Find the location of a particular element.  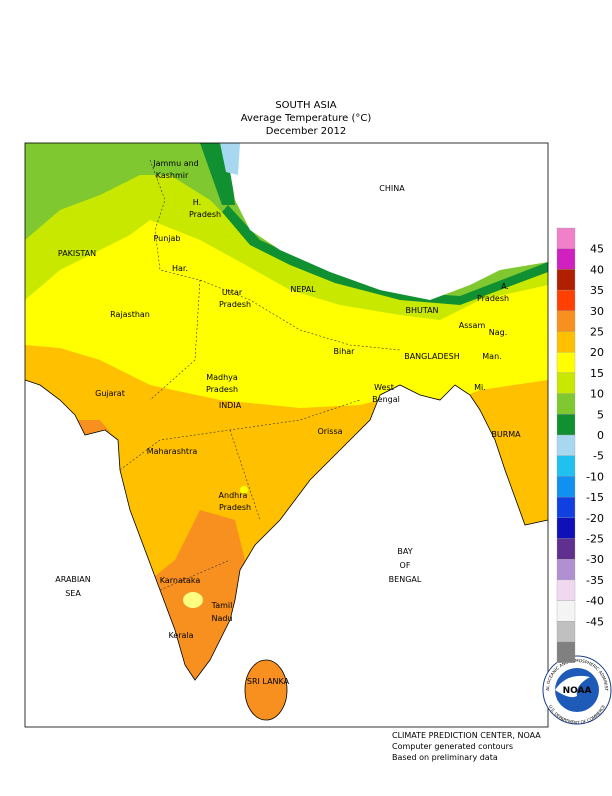

legend-label: 10 is located at coordinates (597, 394).